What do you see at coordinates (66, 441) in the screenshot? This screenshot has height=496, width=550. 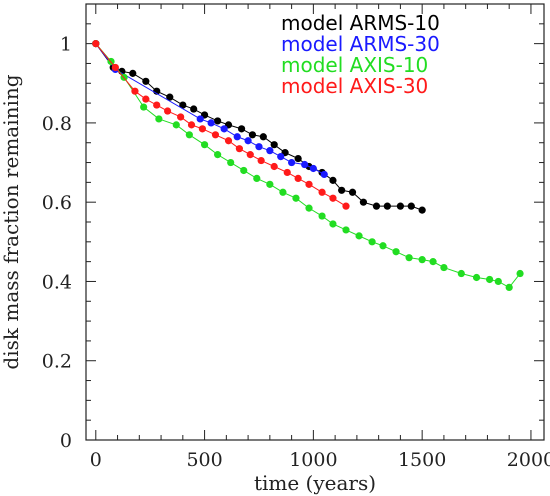 I see `y-tick-label: 0` at bounding box center [66, 441].